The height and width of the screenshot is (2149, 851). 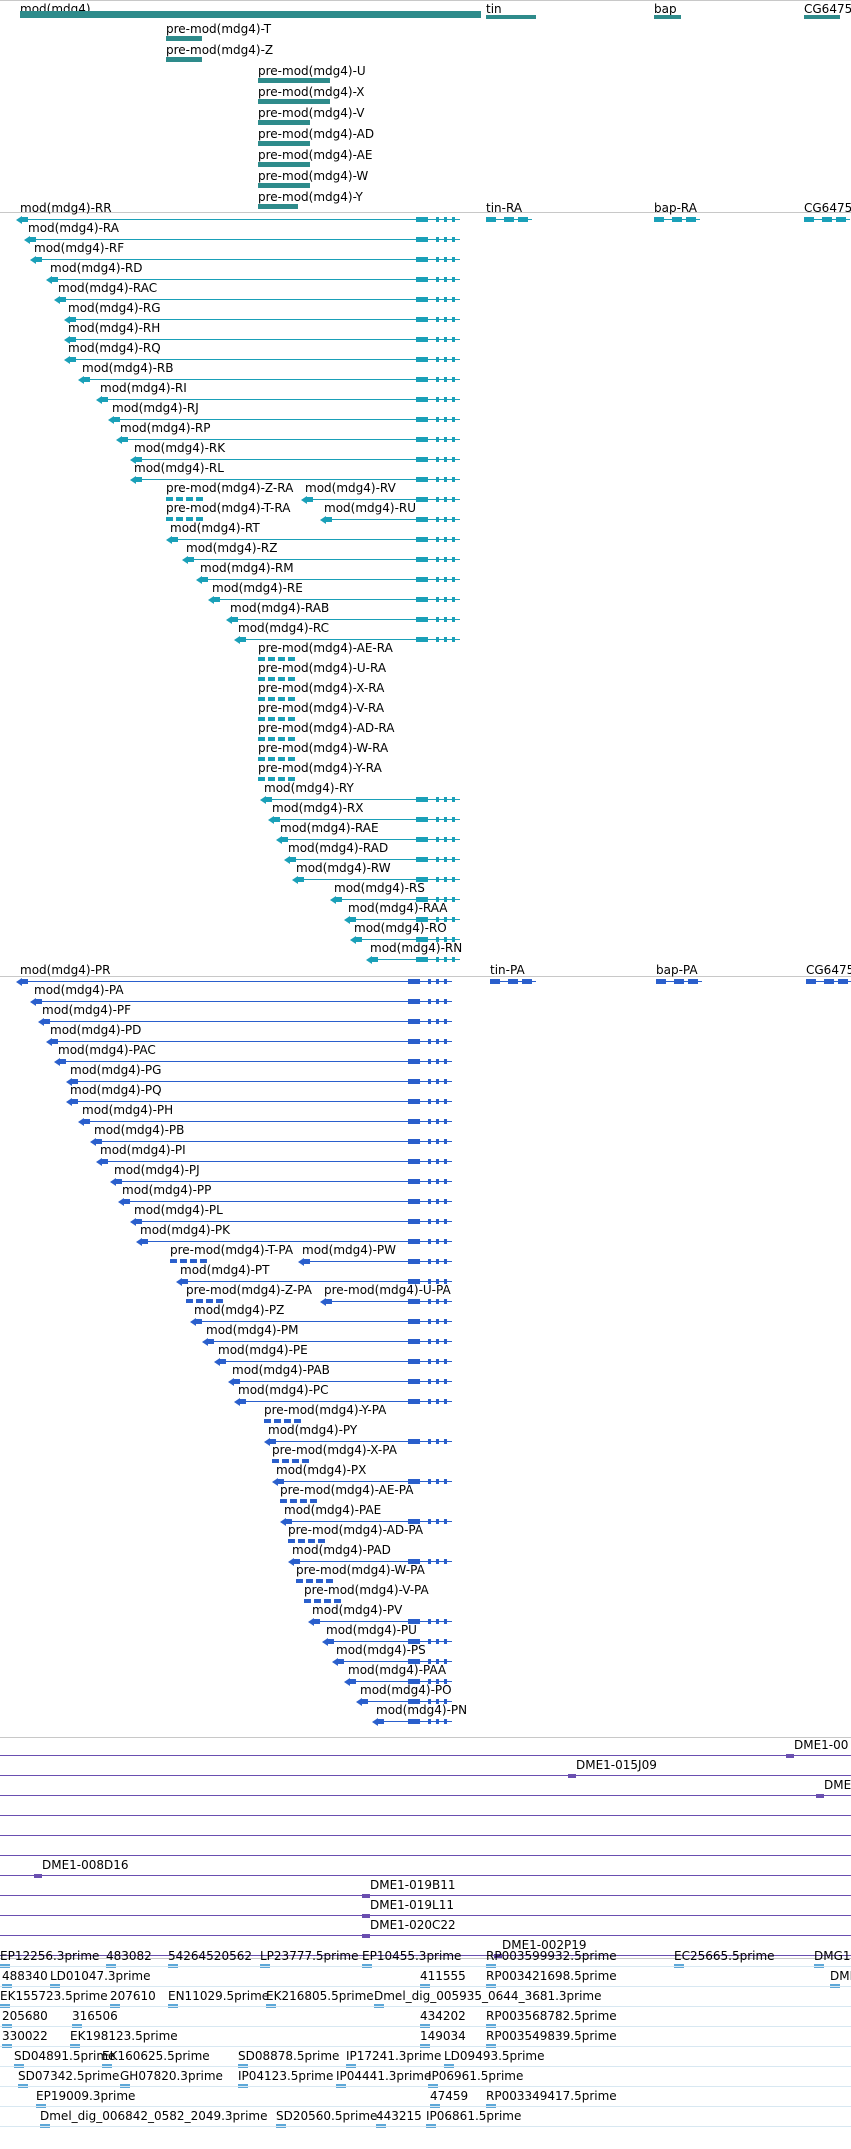 What do you see at coordinates (178, 1210) in the screenshot?
I see `feature-label: mod(mdg4)-PL` at bounding box center [178, 1210].